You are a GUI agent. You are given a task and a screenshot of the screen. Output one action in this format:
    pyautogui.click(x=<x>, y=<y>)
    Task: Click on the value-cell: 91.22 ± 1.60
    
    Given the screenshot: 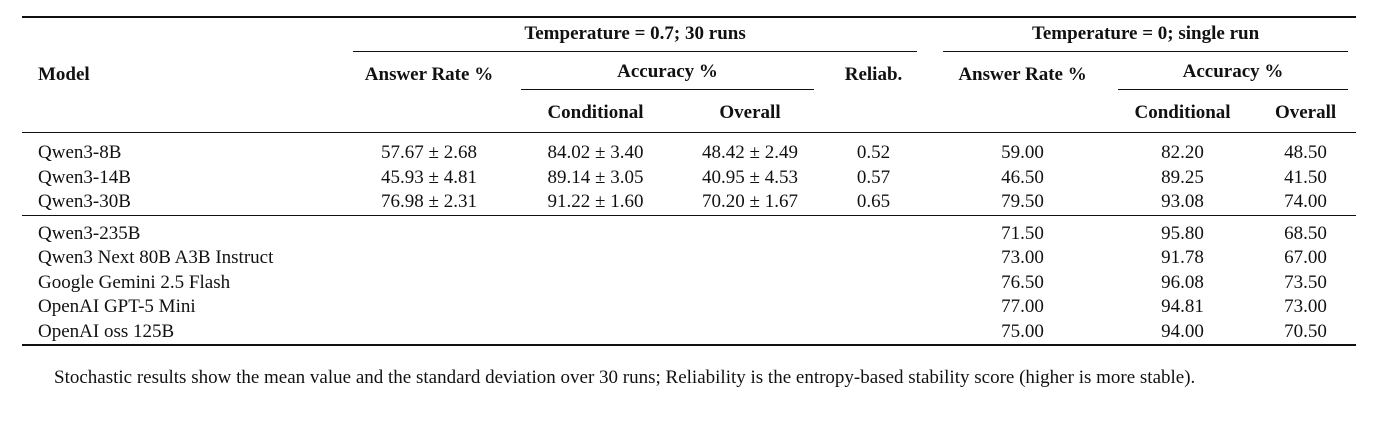 What is the action you would take?
    pyautogui.click(x=595, y=202)
    